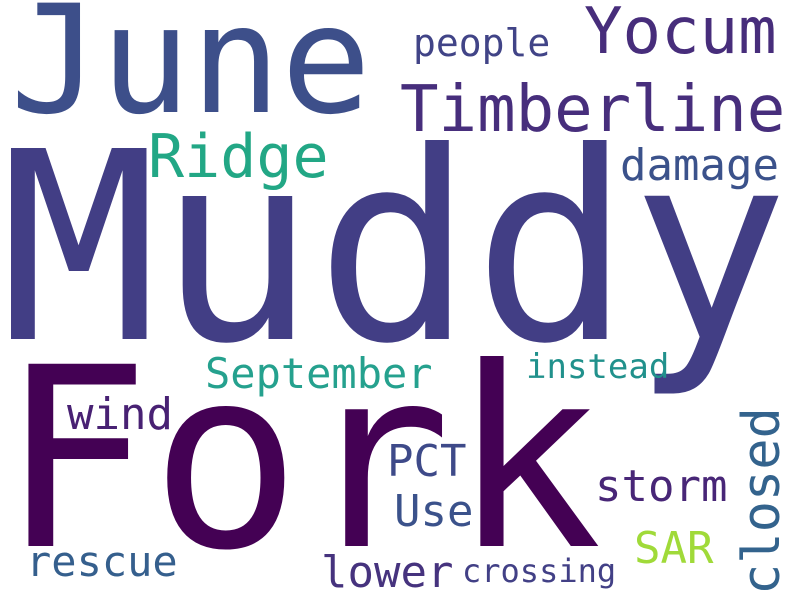 The image size is (800, 600). What do you see at coordinates (661, 486) in the screenshot?
I see `word-storm: storm` at bounding box center [661, 486].